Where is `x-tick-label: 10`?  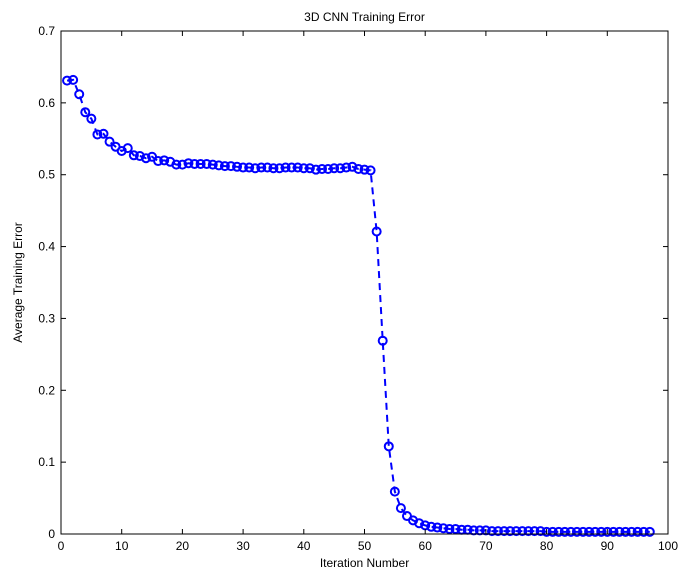
x-tick-label: 10 is located at coordinates (122, 546).